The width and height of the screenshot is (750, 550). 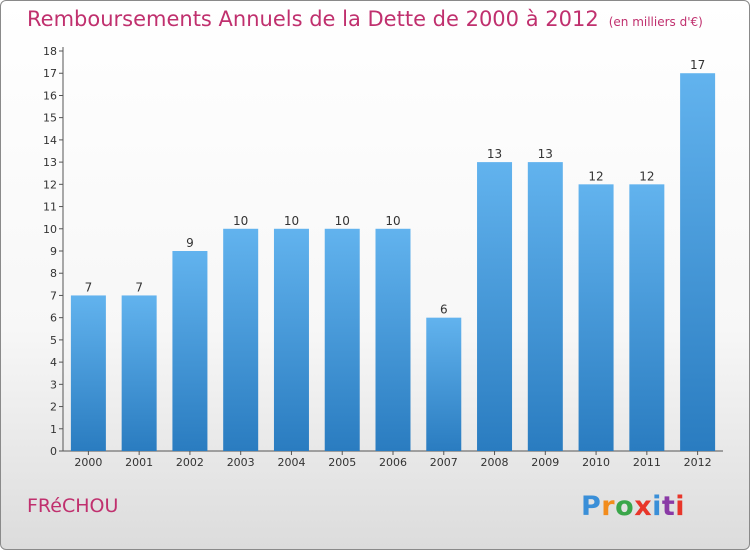 What do you see at coordinates (668, 506) in the screenshot?
I see `logo-letter: t` at bounding box center [668, 506].